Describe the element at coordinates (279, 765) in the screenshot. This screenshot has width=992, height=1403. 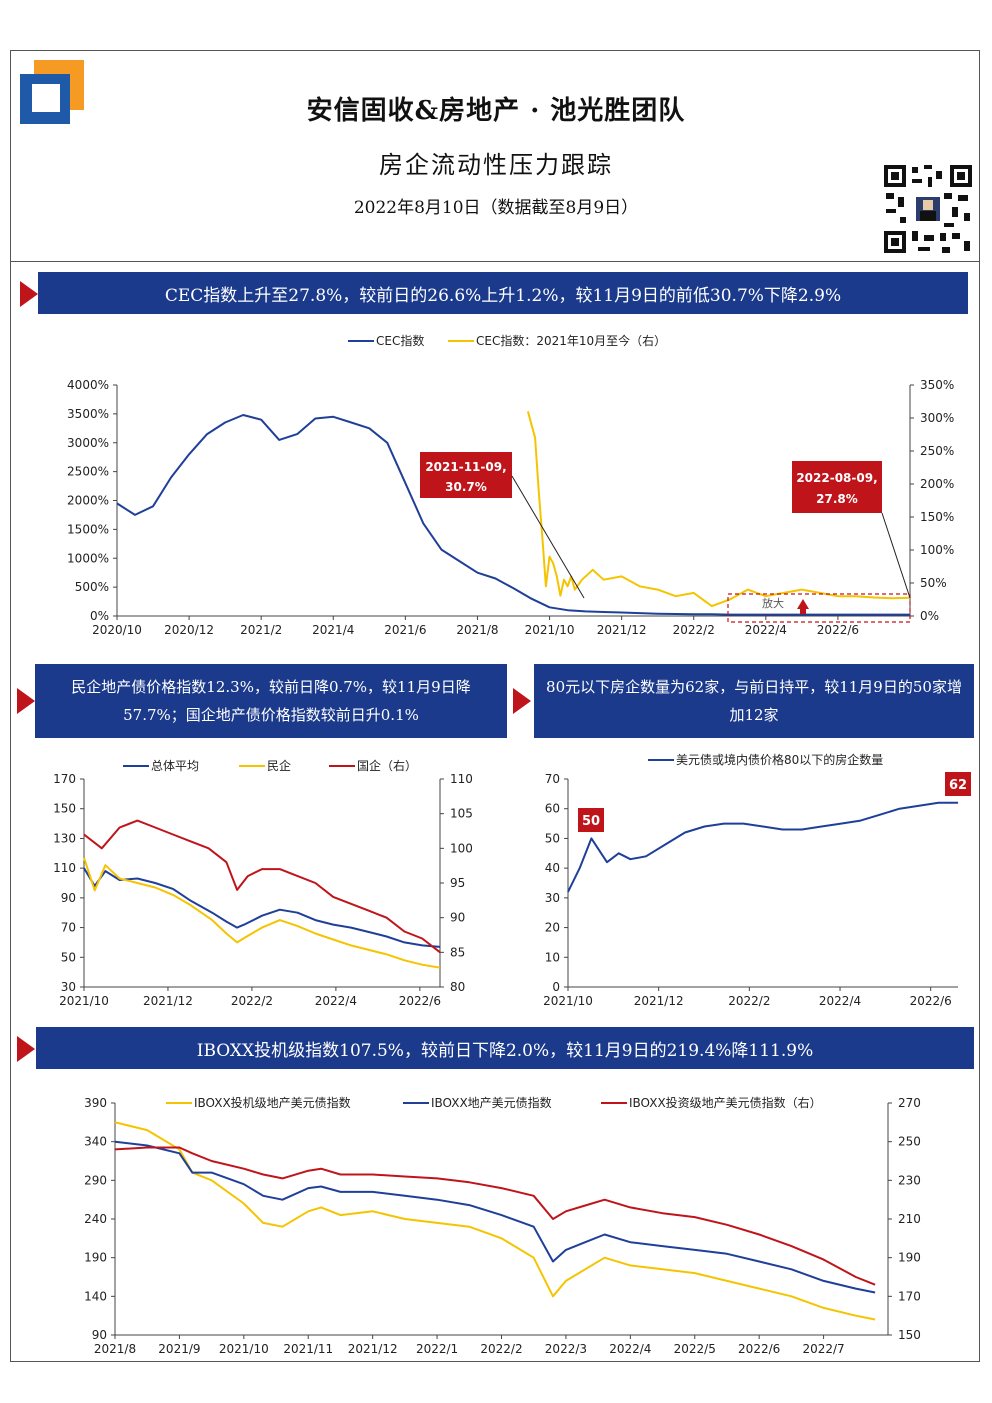
I see `legend-label: 民企` at that location.